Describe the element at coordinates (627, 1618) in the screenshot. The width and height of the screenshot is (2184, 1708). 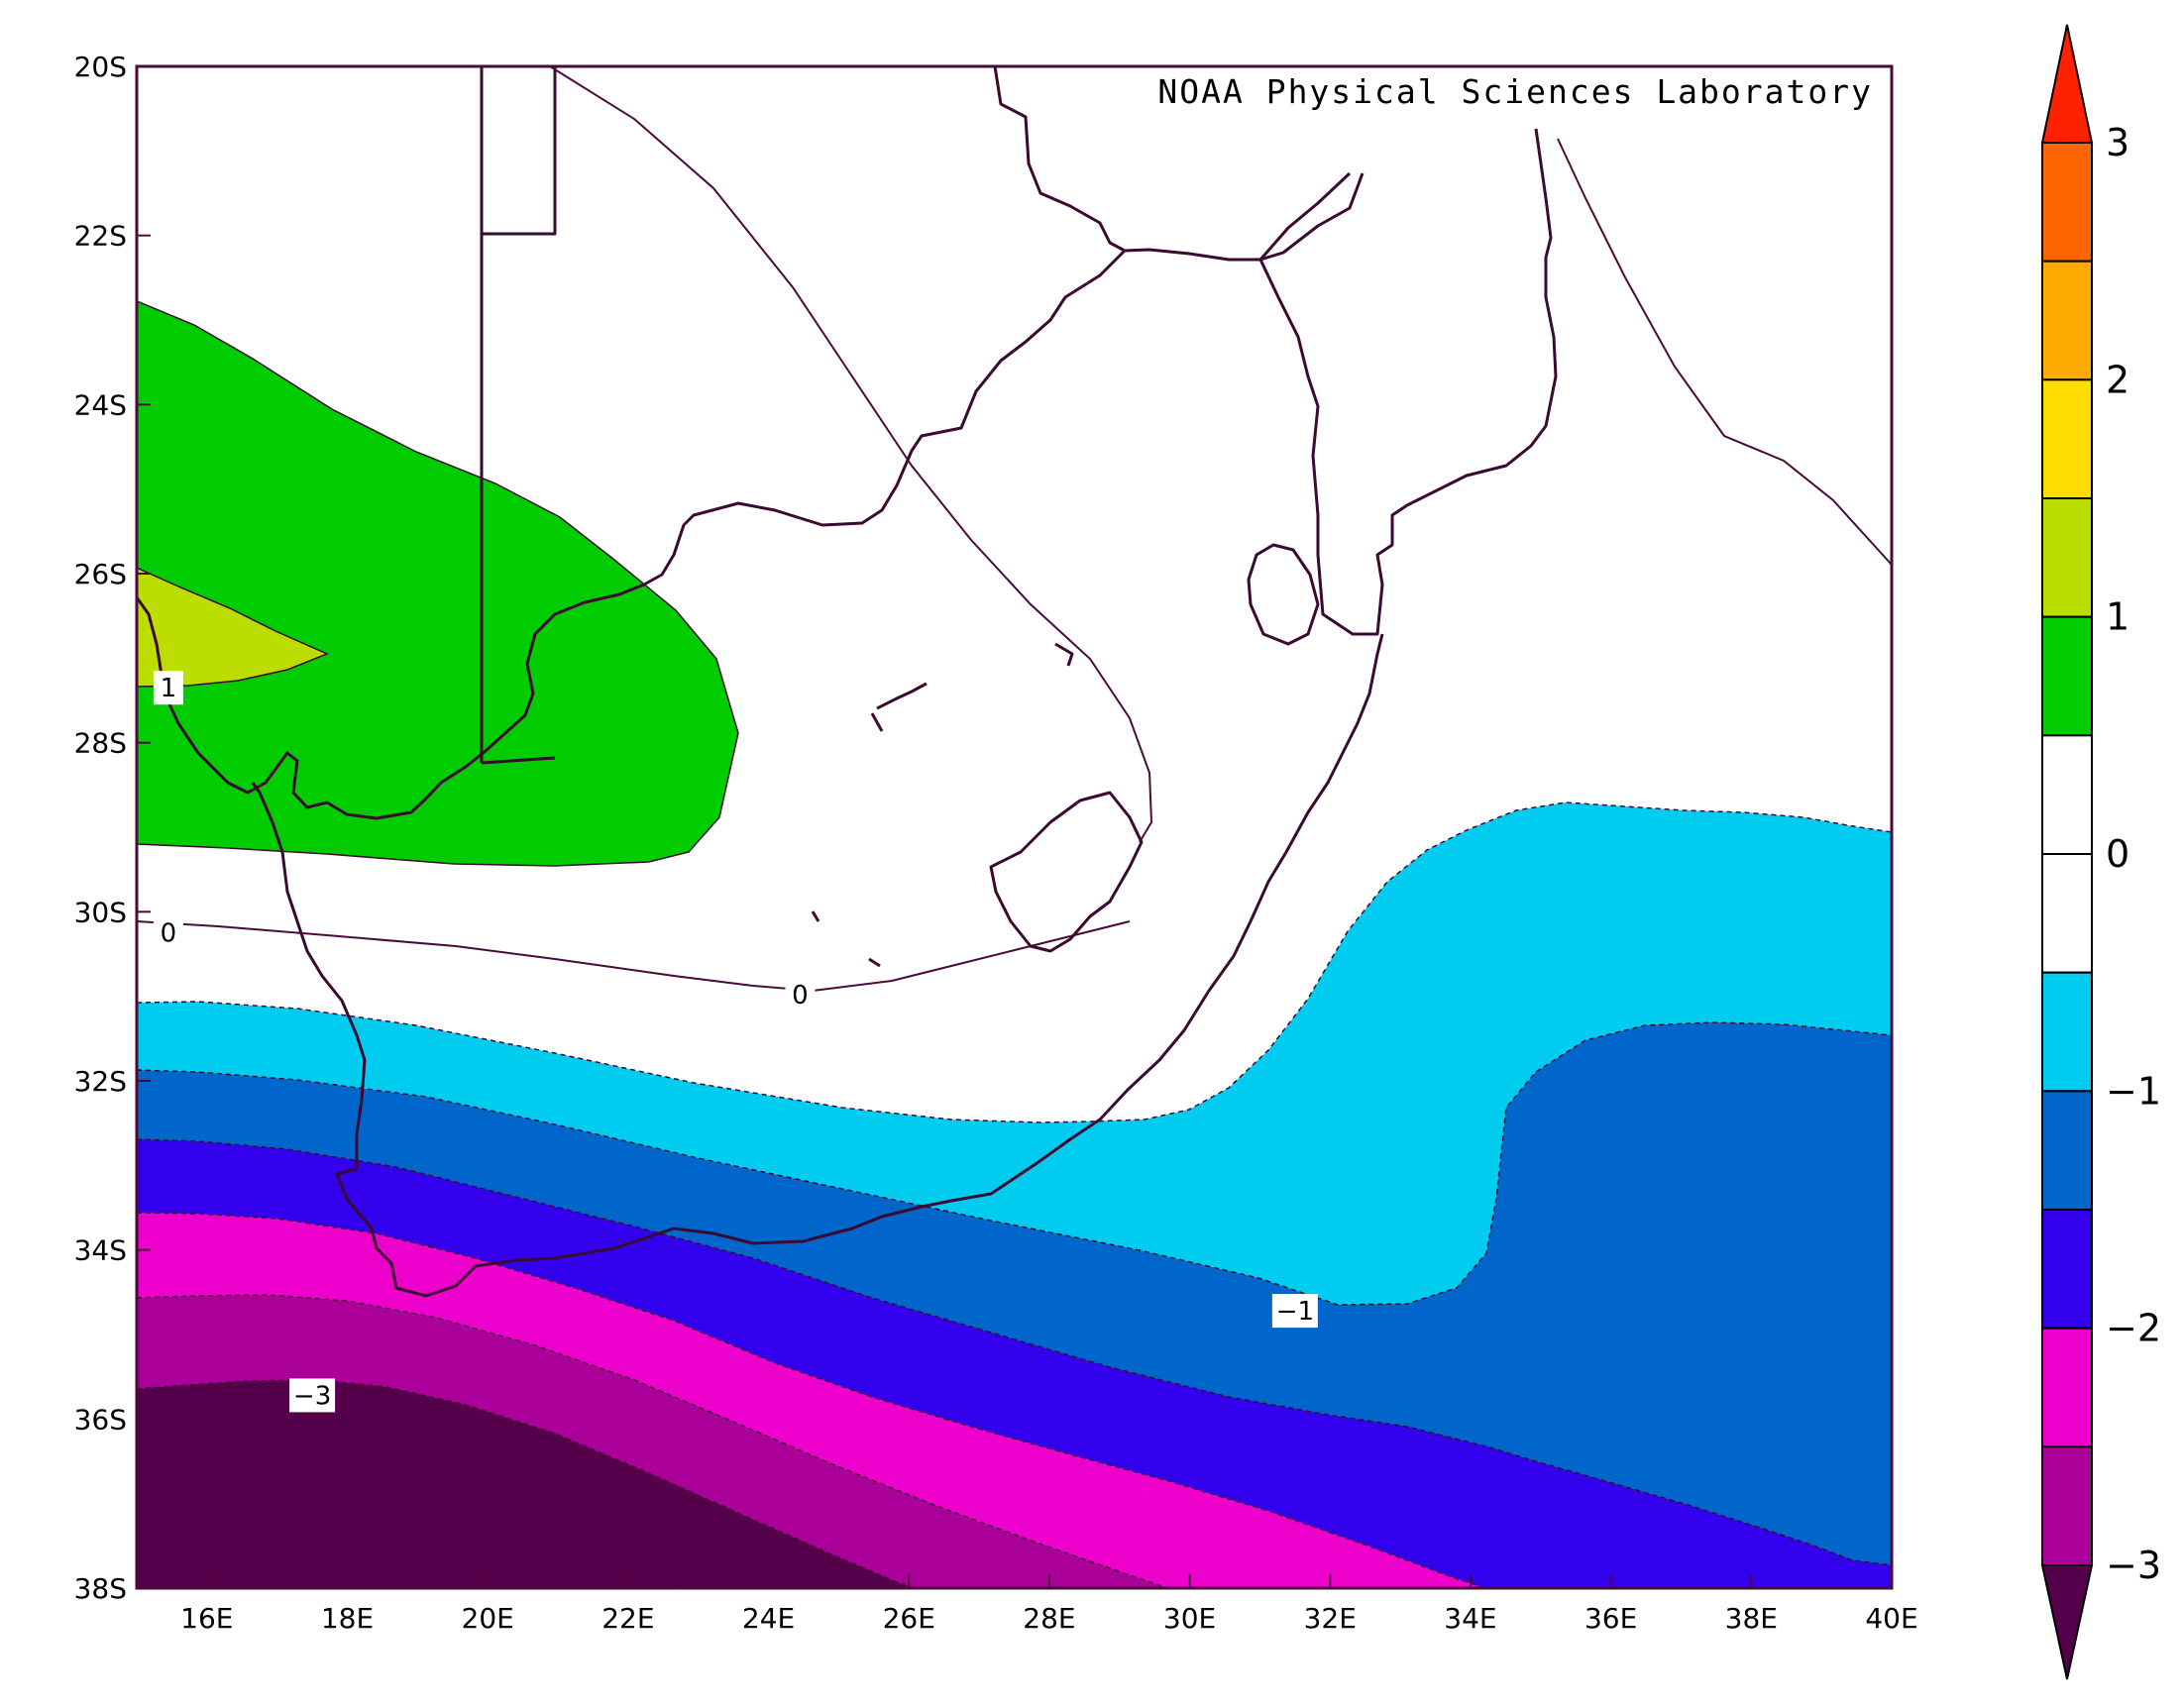
I see `x-tick-label: 22E` at that location.